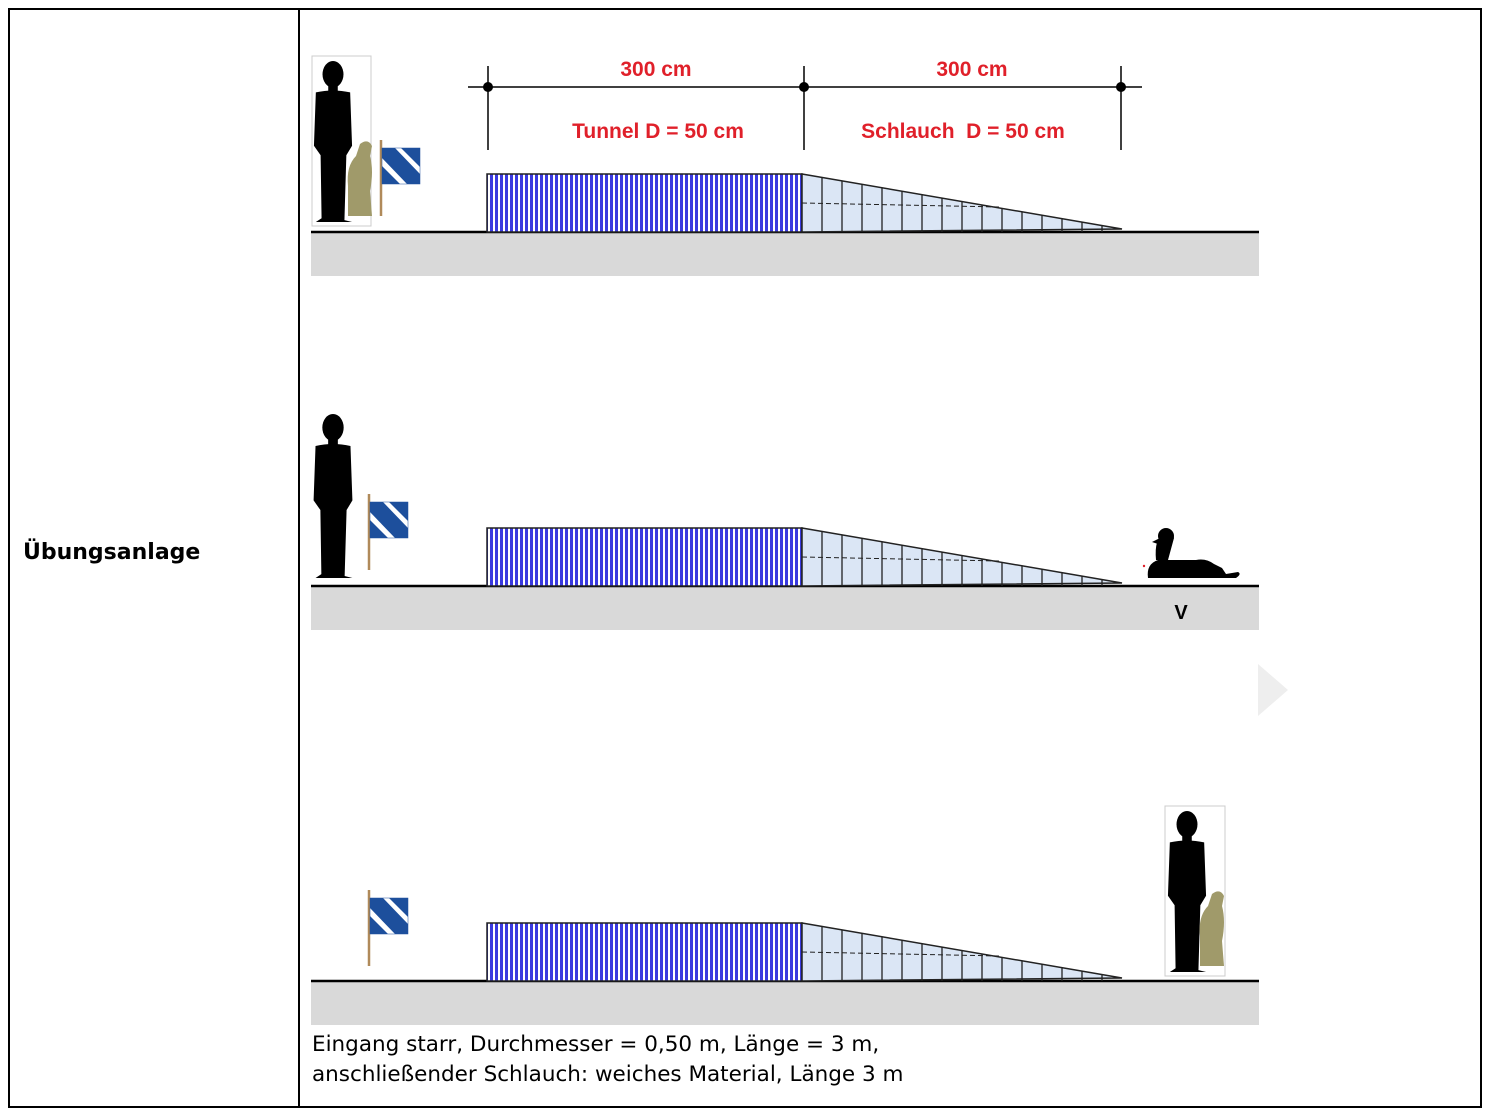  I want to click on tunnel-length-label: 300 cm, so click(655, 69).